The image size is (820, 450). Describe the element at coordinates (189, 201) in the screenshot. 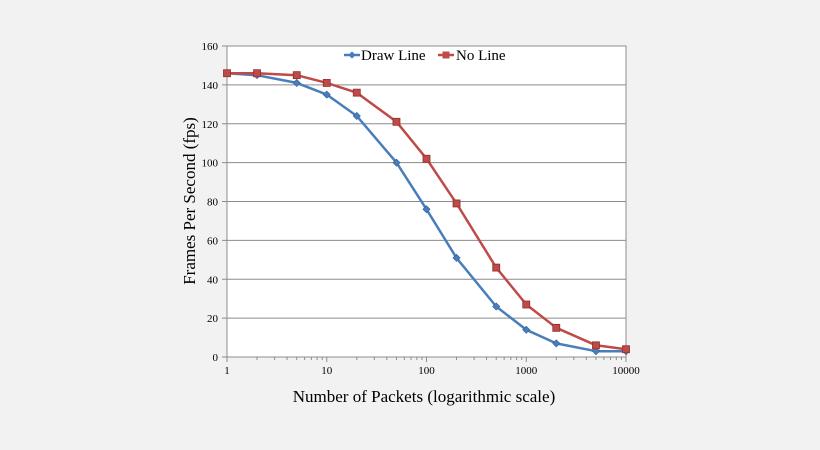

I see `y-axis-title: Frames Per Second (fps)` at that location.